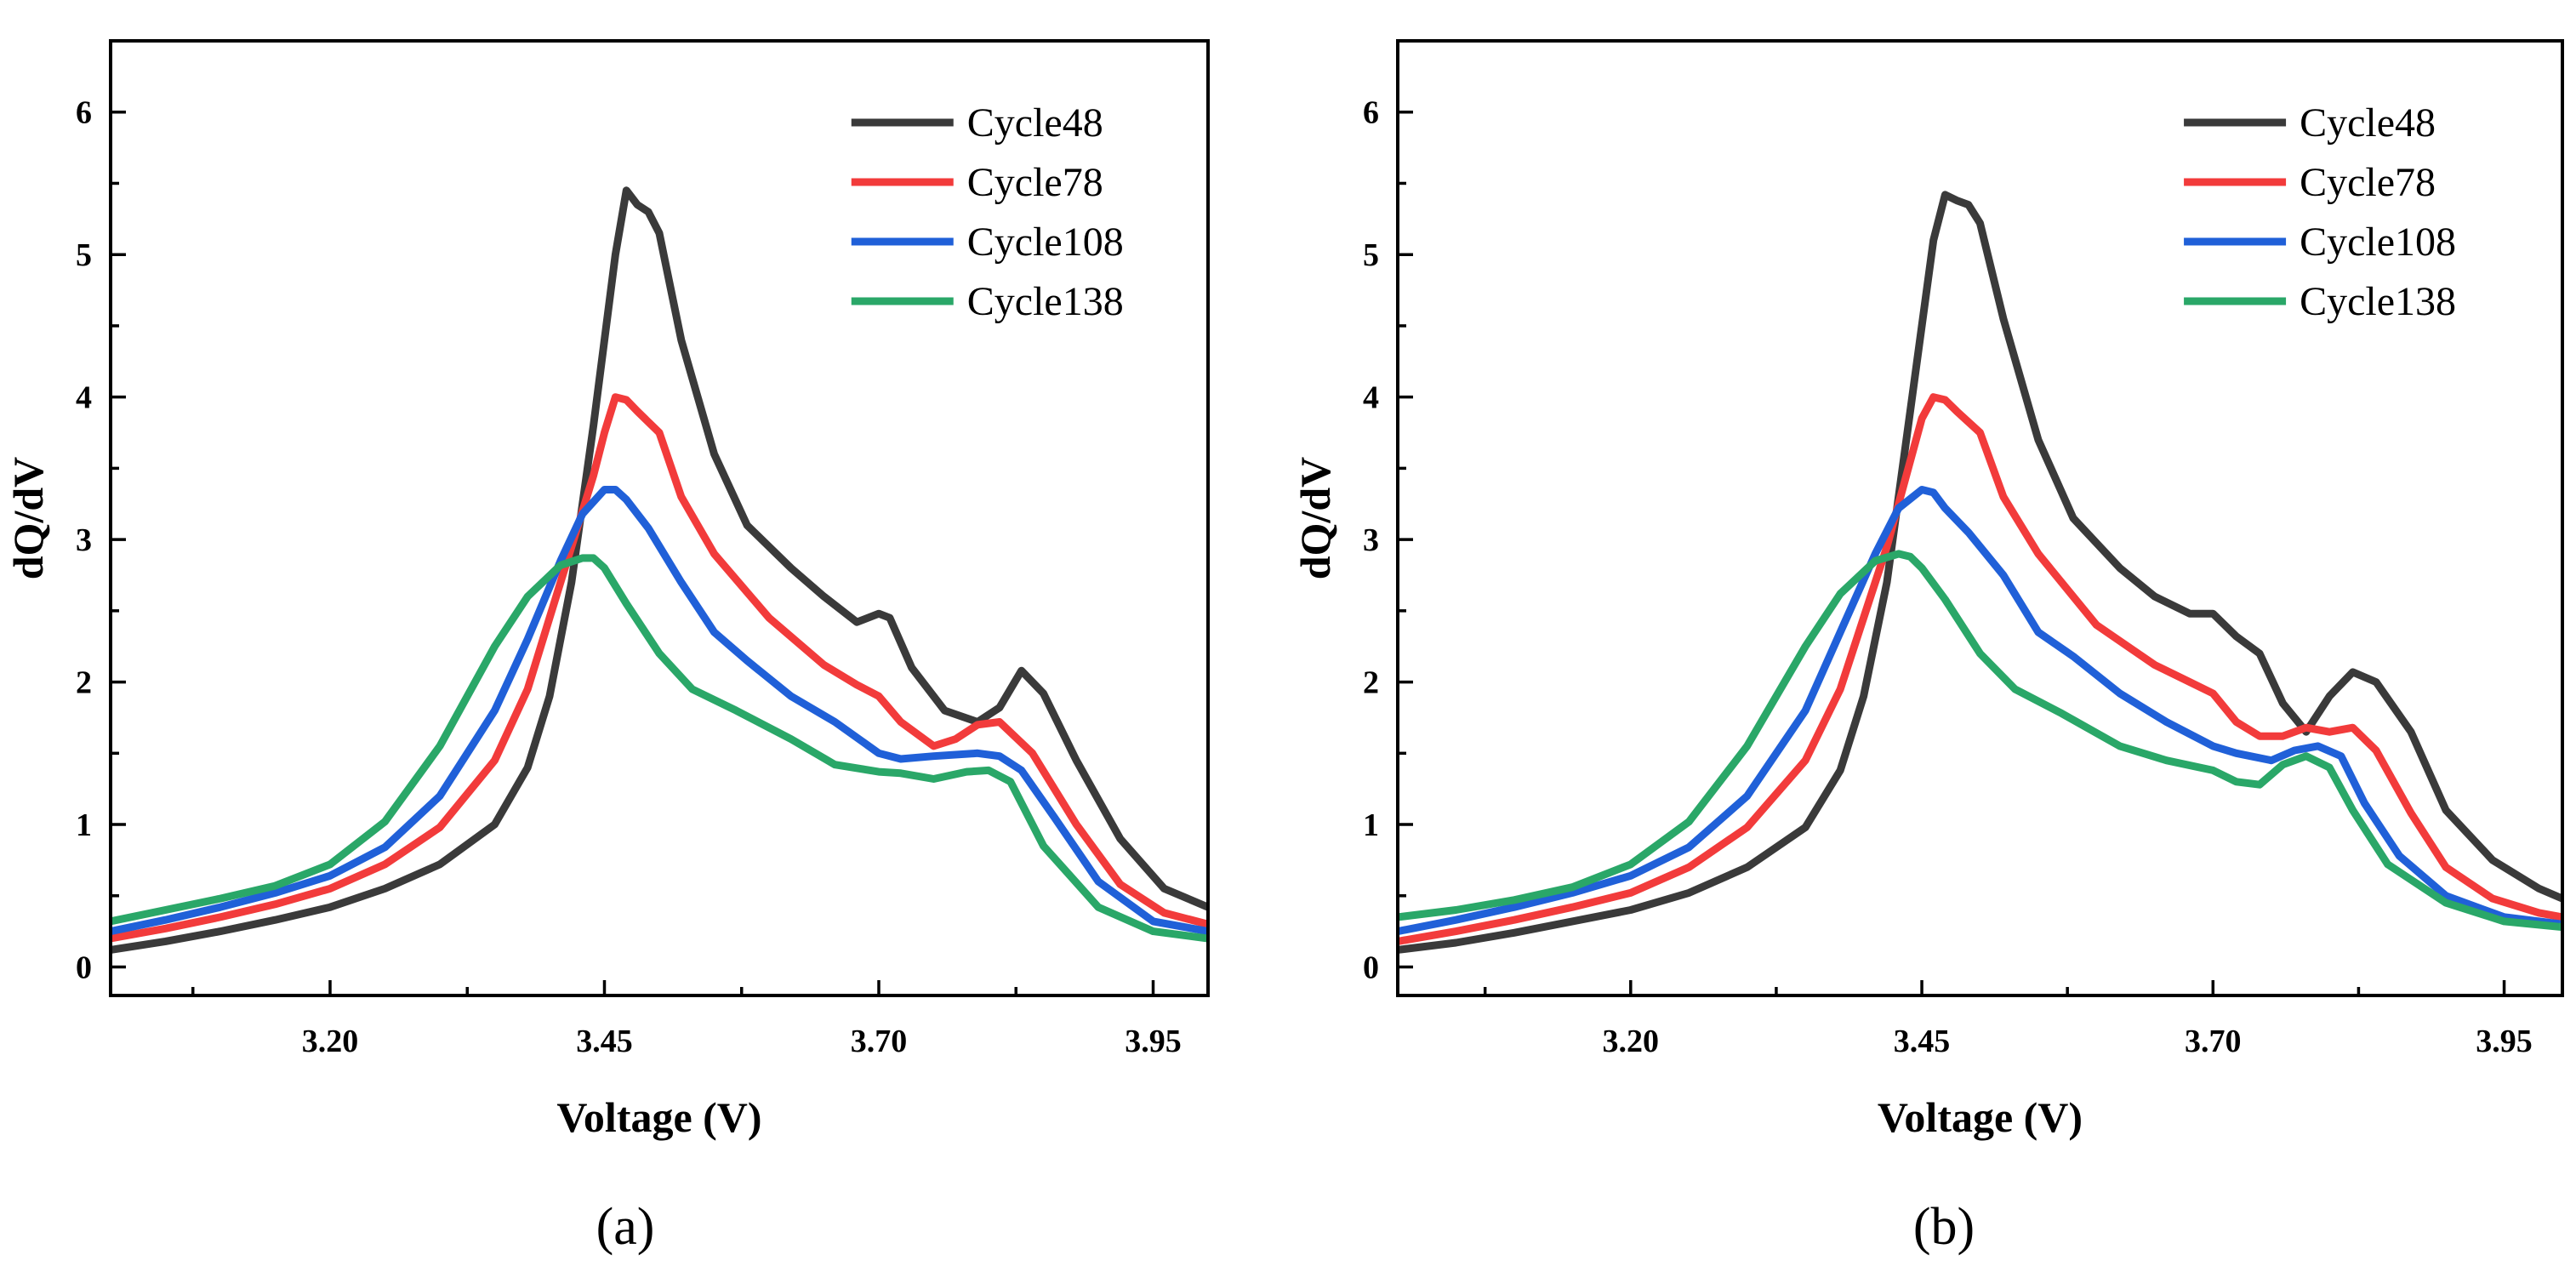 The width and height of the screenshot is (2576, 1272). What do you see at coordinates (1944, 1227) in the screenshot?
I see `panel-label: (b)` at bounding box center [1944, 1227].